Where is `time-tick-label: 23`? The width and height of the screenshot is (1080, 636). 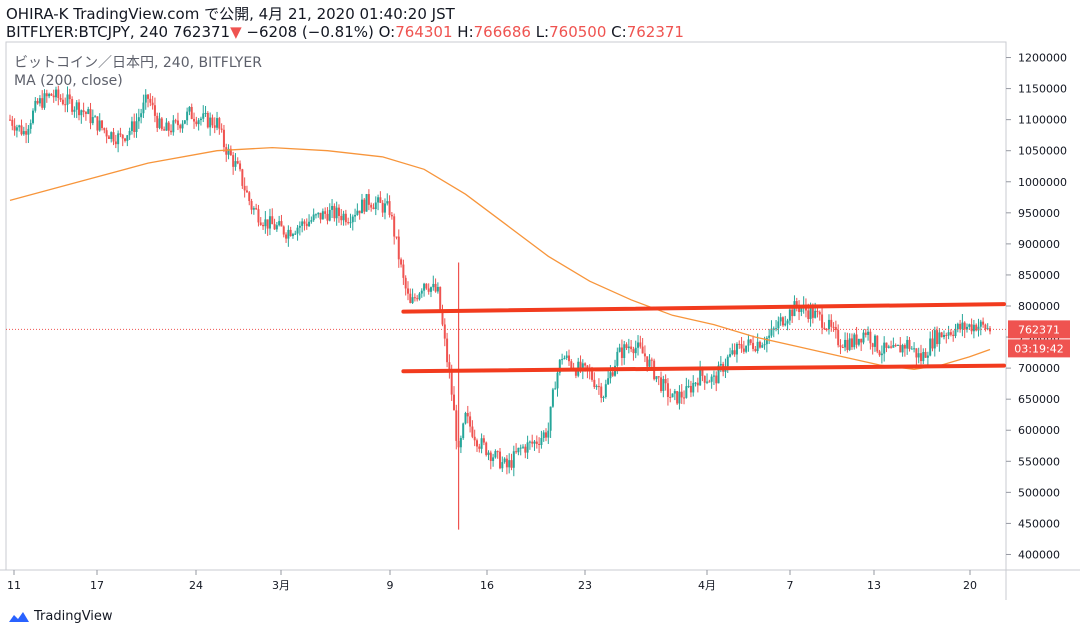 time-tick-label: 23 is located at coordinates (585, 585).